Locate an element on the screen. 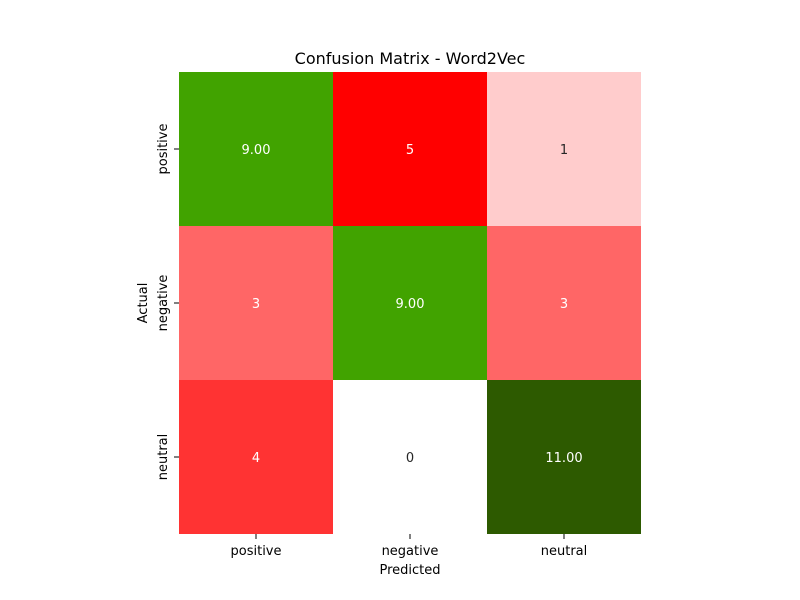  heatmap-cell-r2-c1 is located at coordinates (410, 457).